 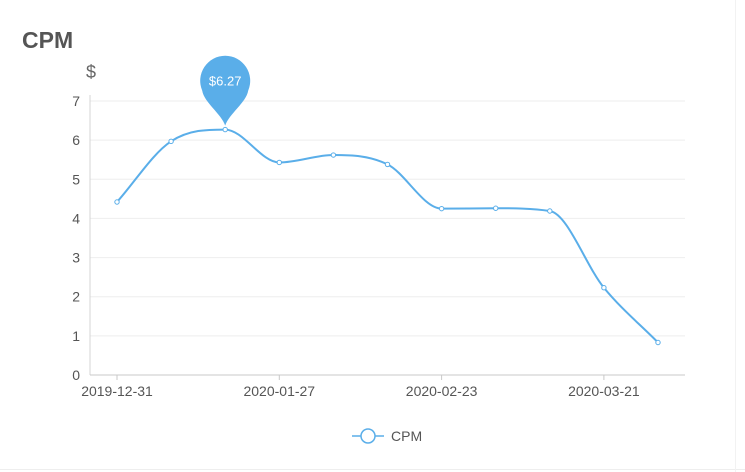 I want to click on highlight-value-label: $6.27, so click(x=225, y=81).